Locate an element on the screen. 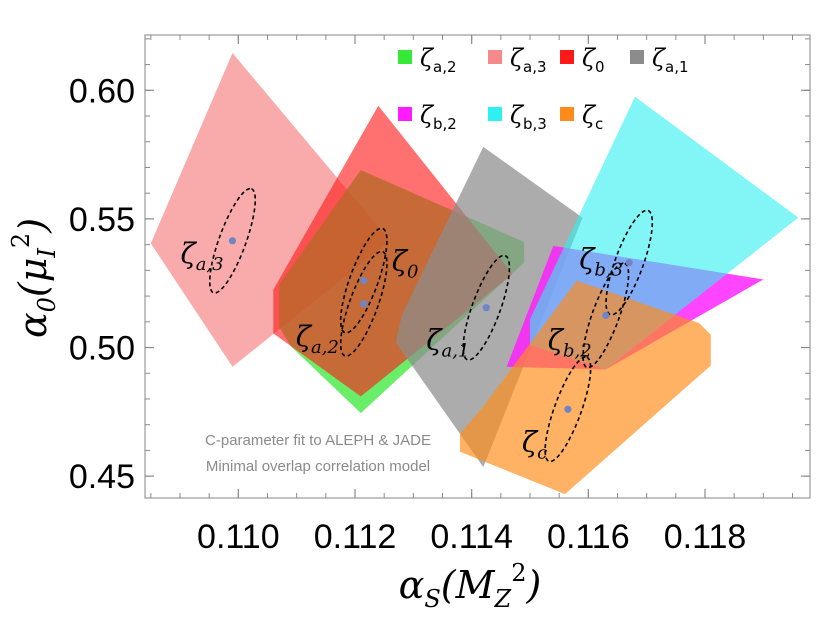 The image size is (830, 623). legend-label-z0: ζ0 is located at coordinates (593, 60).